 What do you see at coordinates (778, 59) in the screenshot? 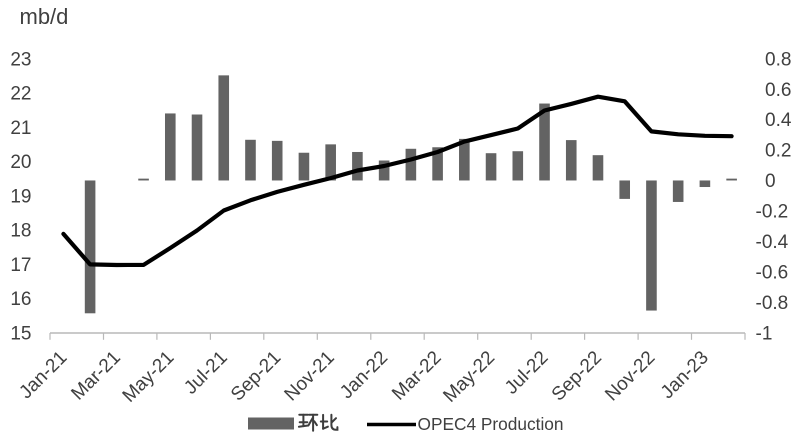
I see `svg-text: 0.8` at bounding box center [778, 59].